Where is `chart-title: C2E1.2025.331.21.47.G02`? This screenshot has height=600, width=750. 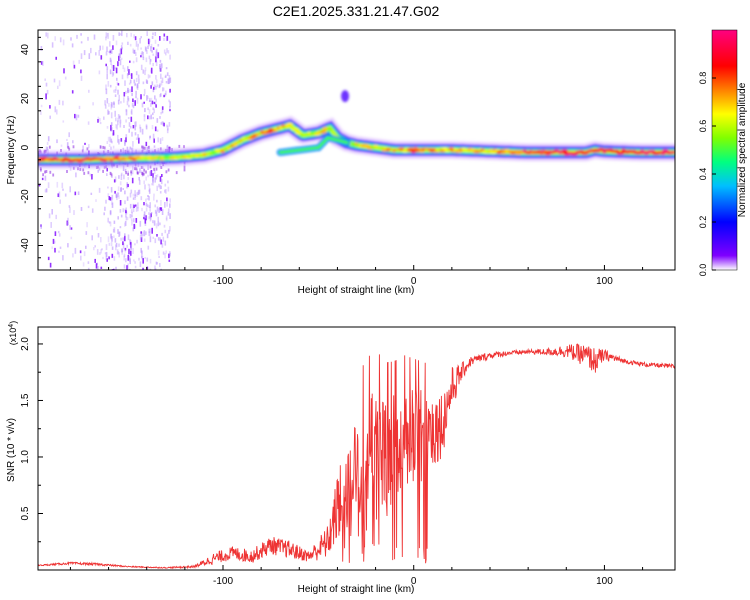 chart-title: C2E1.2025.331.21.47.G02 is located at coordinates (356, 11).